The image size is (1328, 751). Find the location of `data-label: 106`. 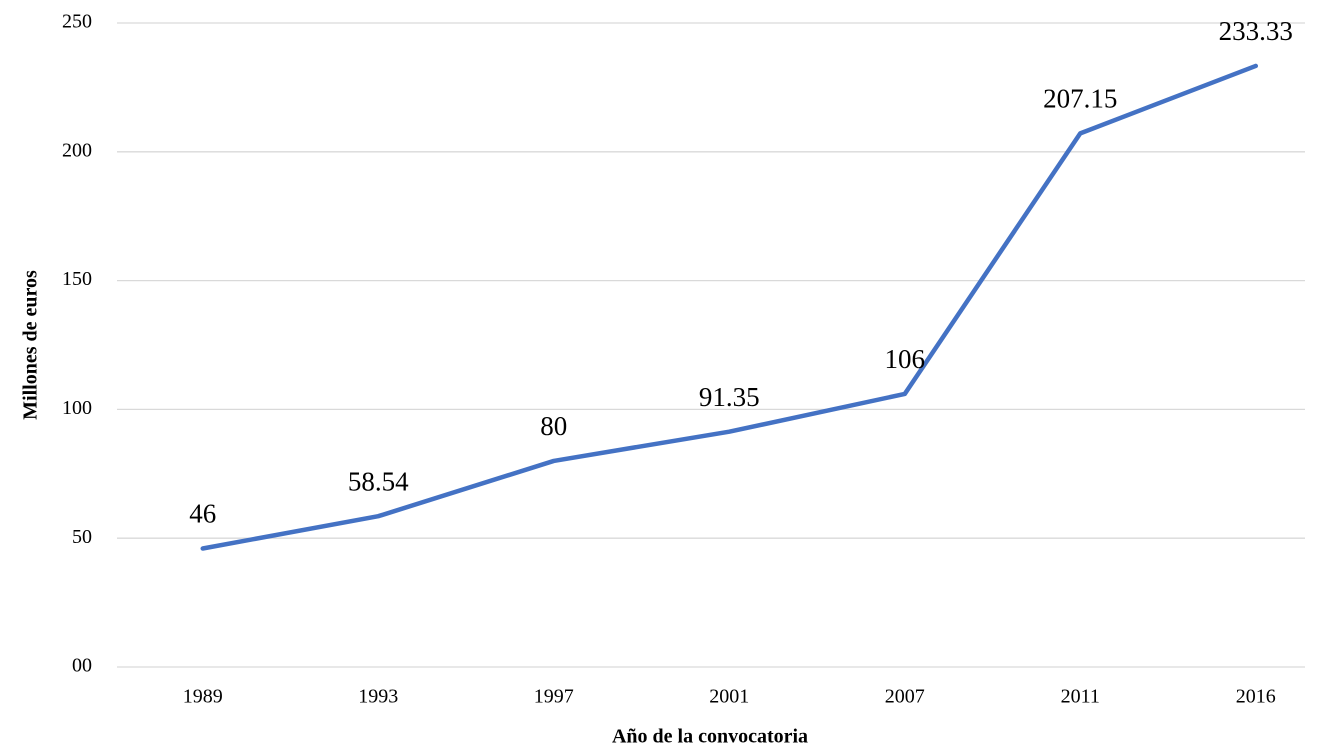

data-label: 106 is located at coordinates (905, 359).